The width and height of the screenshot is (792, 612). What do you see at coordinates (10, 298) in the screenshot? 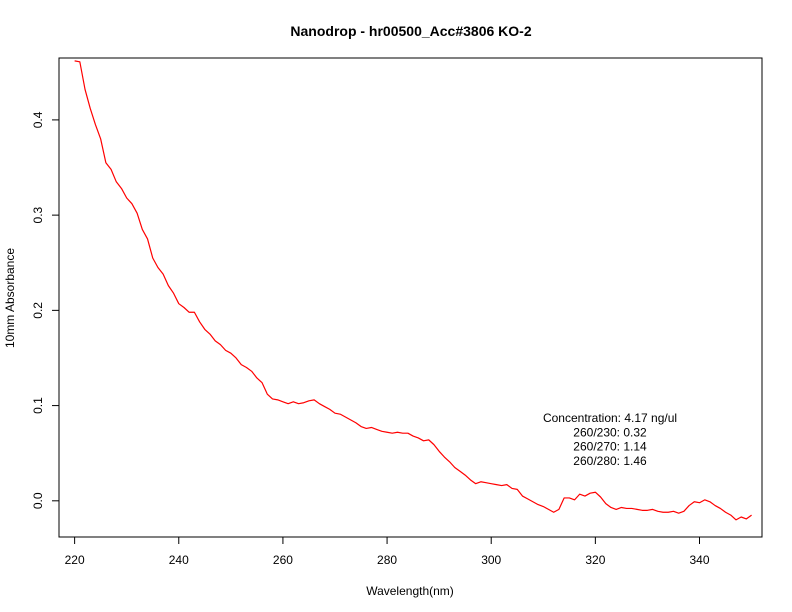
I see `y-axis-title: 10mm Absorbance` at bounding box center [10, 298].